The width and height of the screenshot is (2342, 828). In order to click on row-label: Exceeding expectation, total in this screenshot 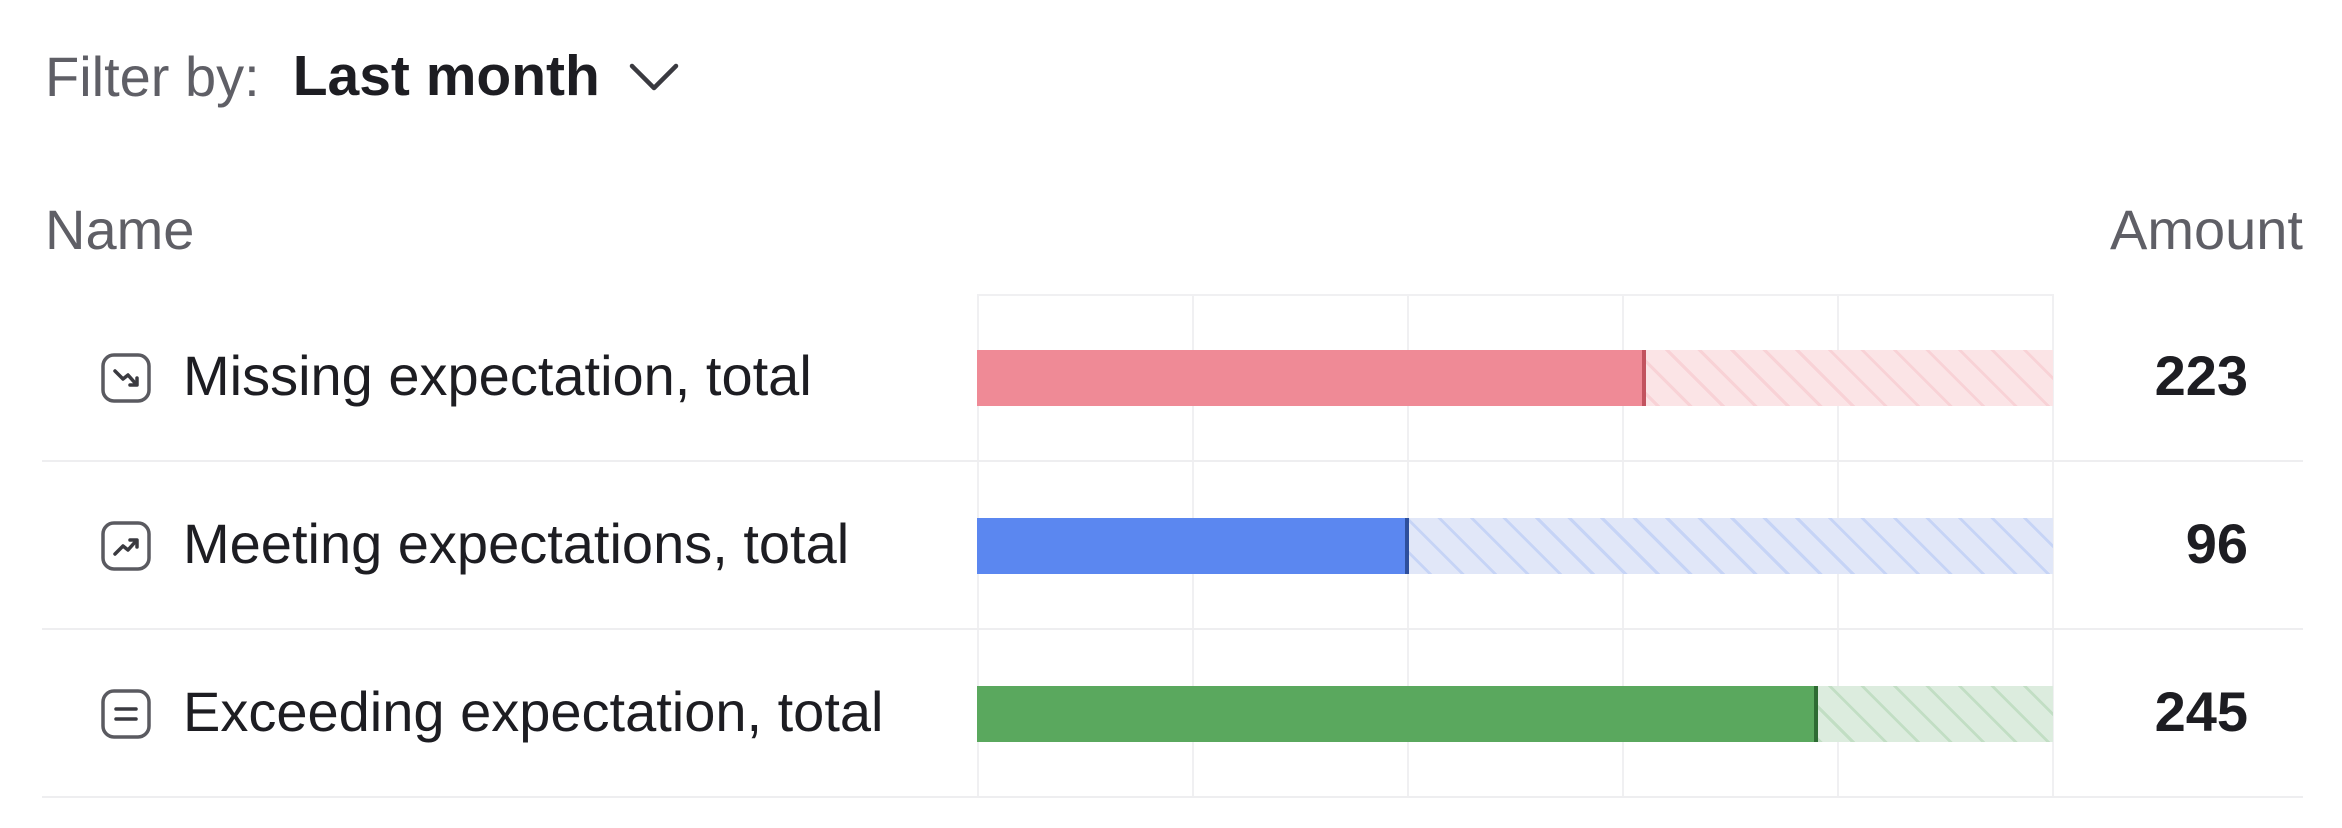, I will do `click(533, 711)`.